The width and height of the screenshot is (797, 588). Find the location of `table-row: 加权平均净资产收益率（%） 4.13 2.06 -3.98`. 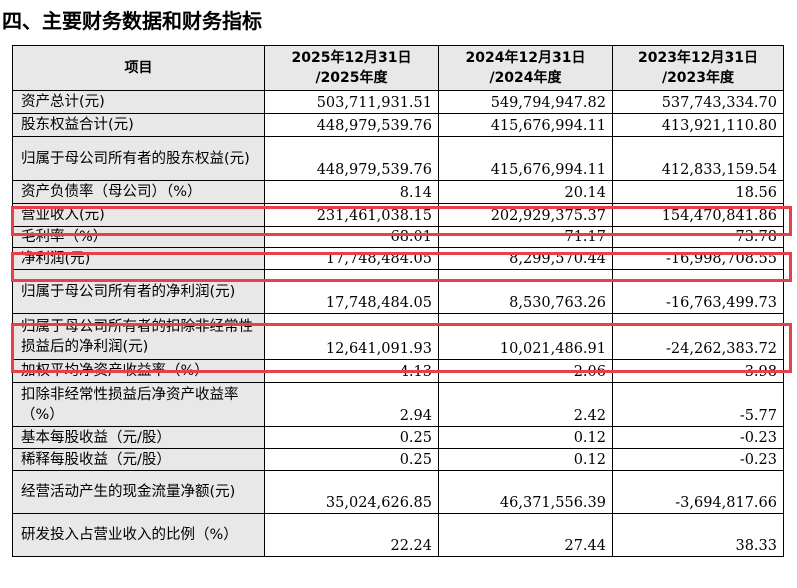

table-row: 加权平均净资产收益率（%） 4.13 2.06 -3.98 is located at coordinates (398, 371).